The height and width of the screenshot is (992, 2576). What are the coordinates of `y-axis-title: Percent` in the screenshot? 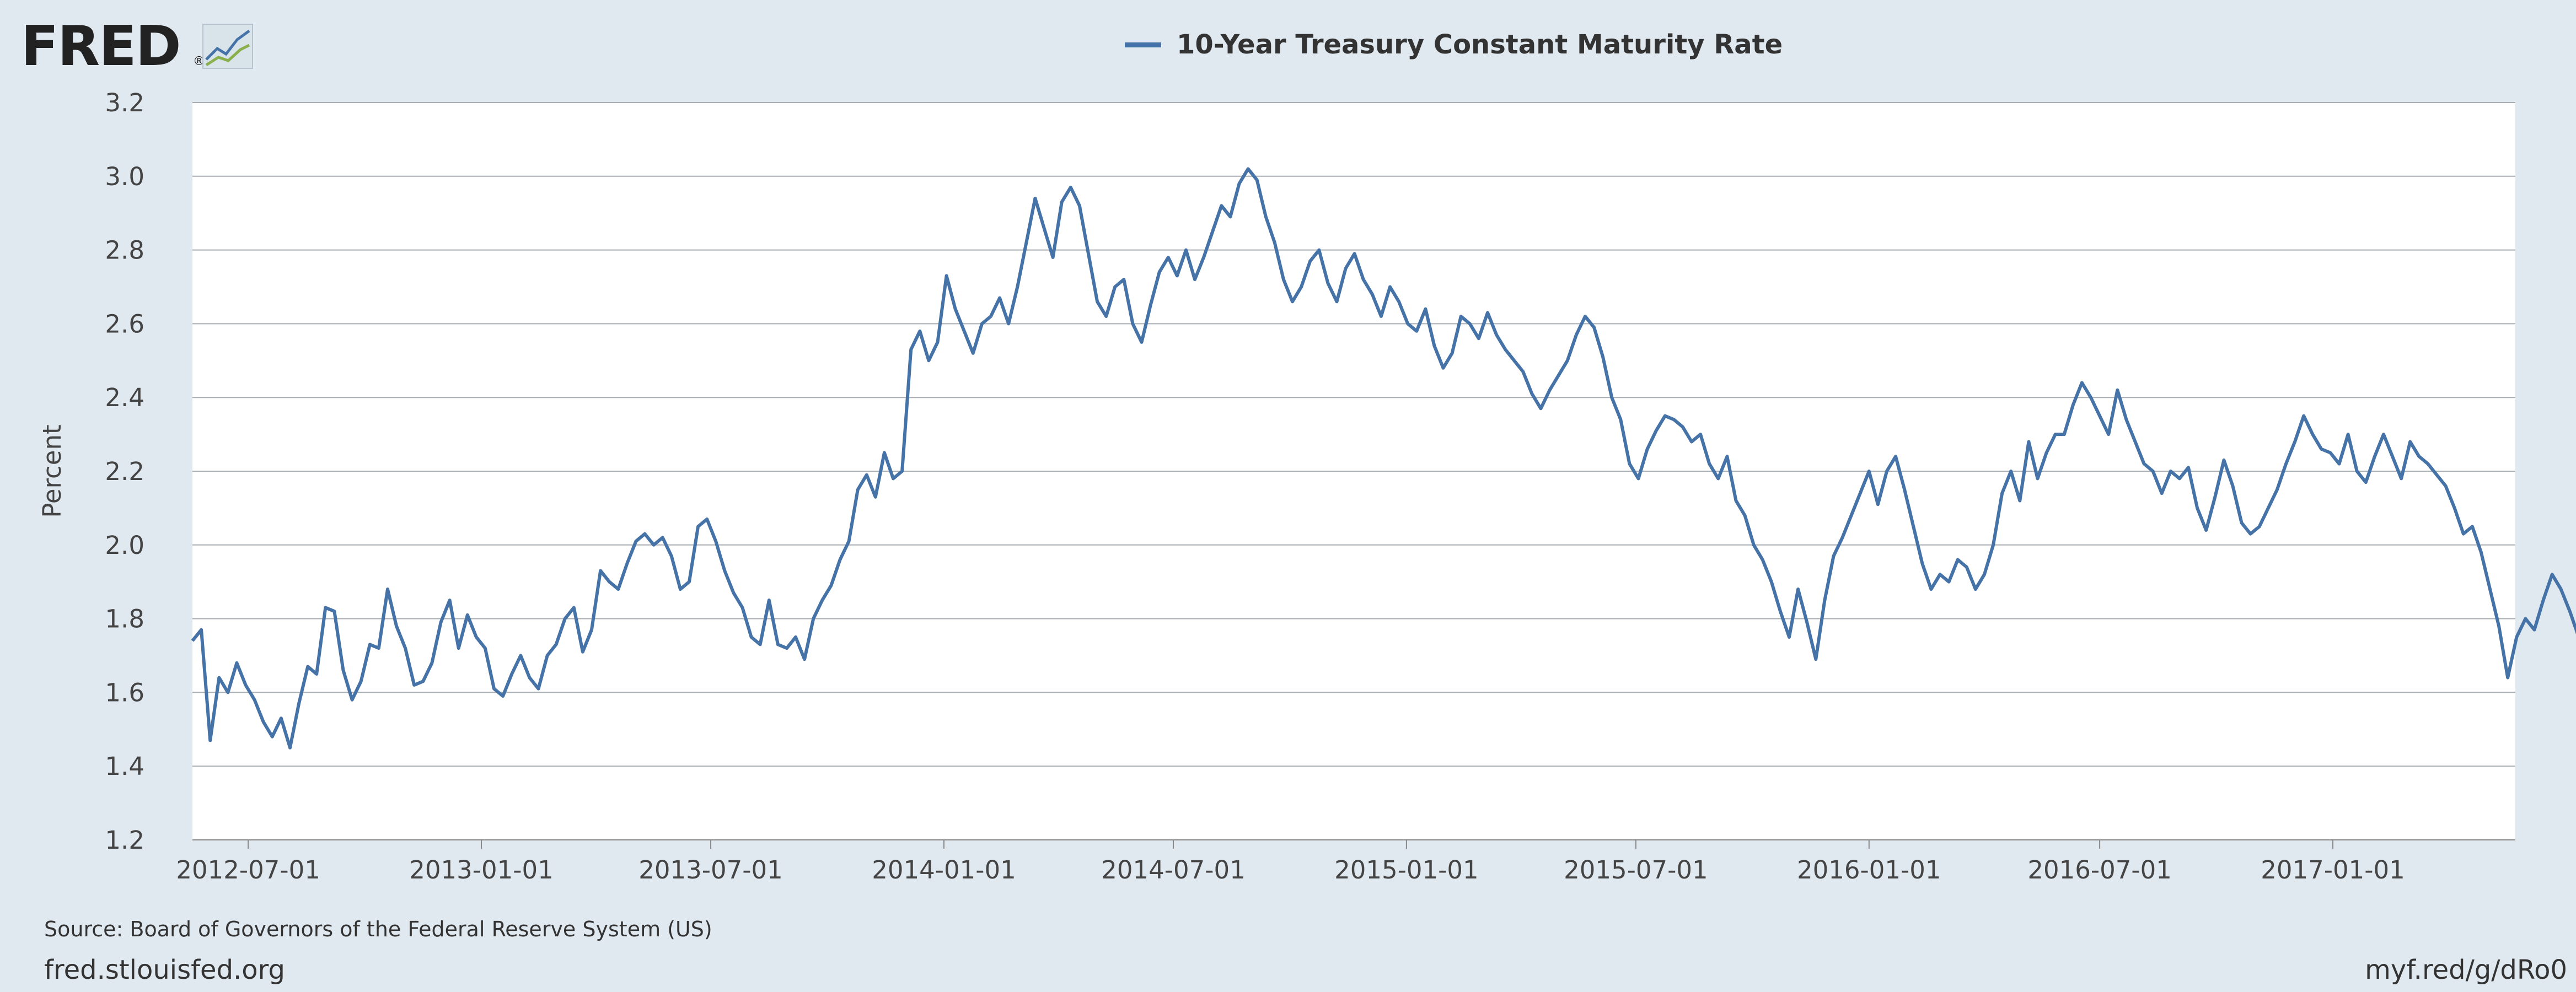 It's located at (52, 470).